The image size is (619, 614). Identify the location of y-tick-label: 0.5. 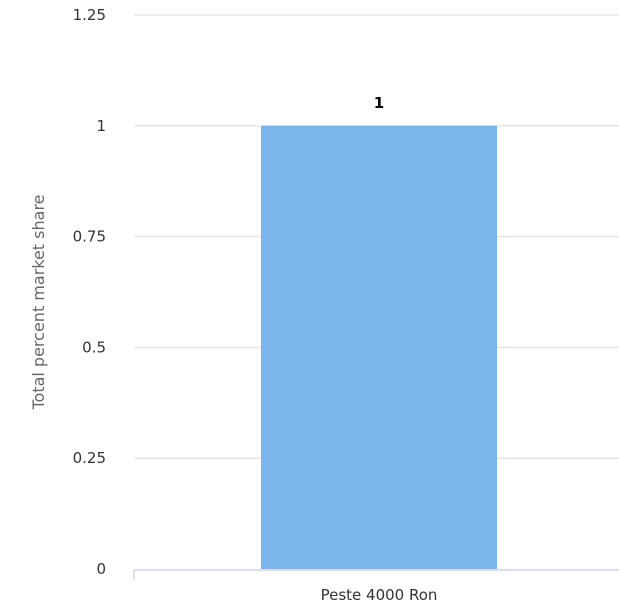
(94, 347).